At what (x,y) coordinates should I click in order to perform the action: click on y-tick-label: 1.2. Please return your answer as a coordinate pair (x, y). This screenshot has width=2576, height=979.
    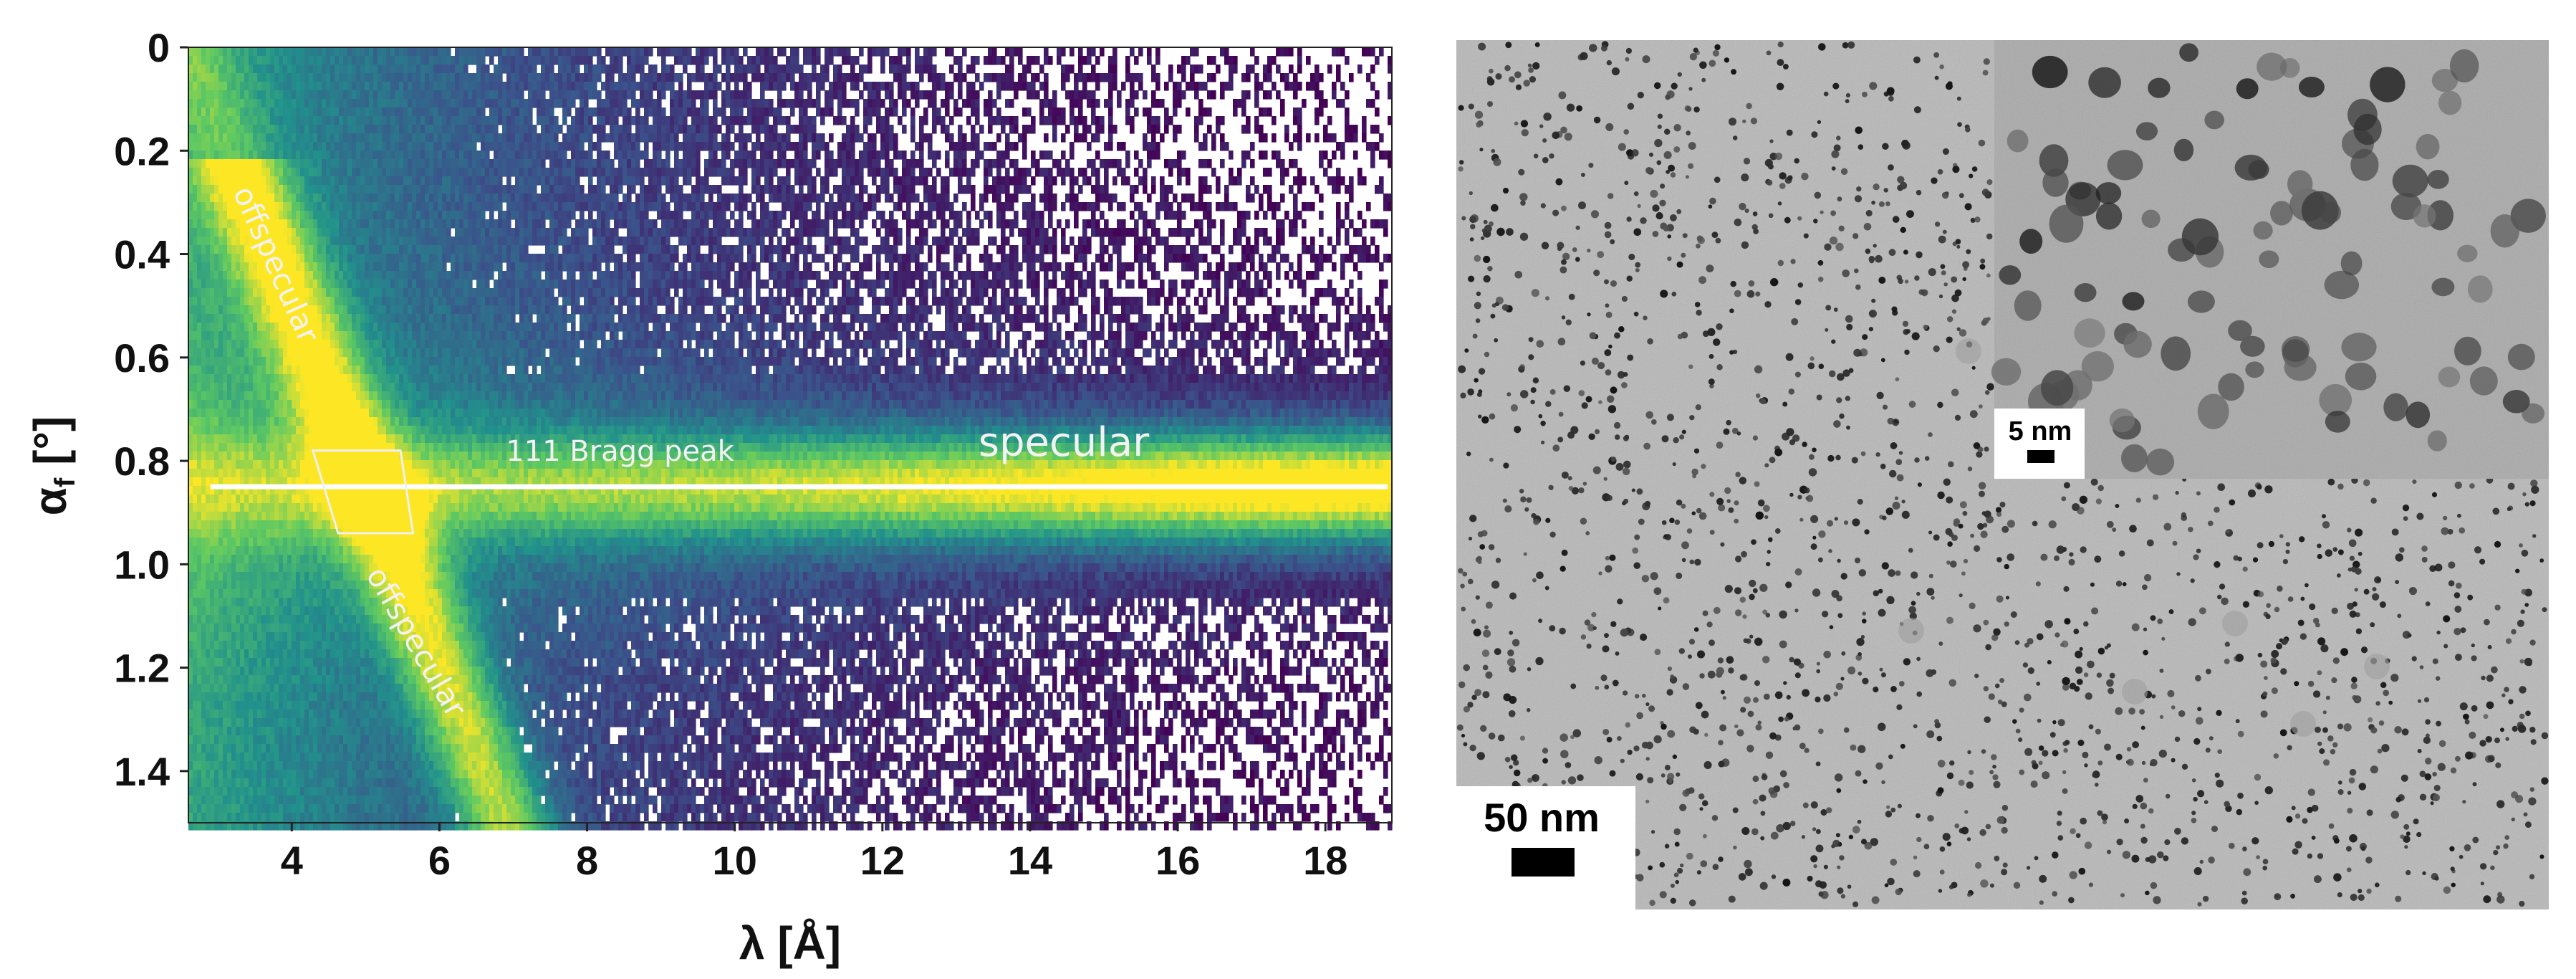
    Looking at the image, I should click on (142, 668).